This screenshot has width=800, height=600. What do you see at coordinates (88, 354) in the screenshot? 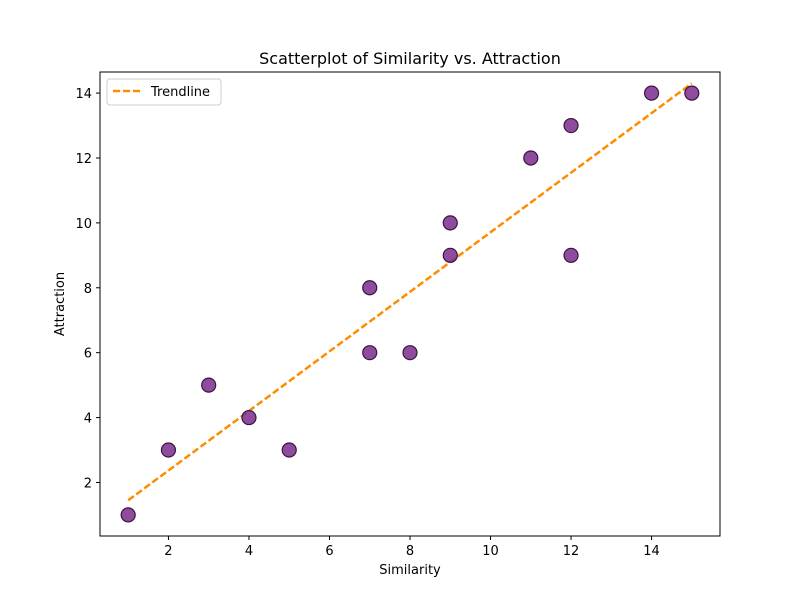
I see `y-tick-label: 6` at bounding box center [88, 354].